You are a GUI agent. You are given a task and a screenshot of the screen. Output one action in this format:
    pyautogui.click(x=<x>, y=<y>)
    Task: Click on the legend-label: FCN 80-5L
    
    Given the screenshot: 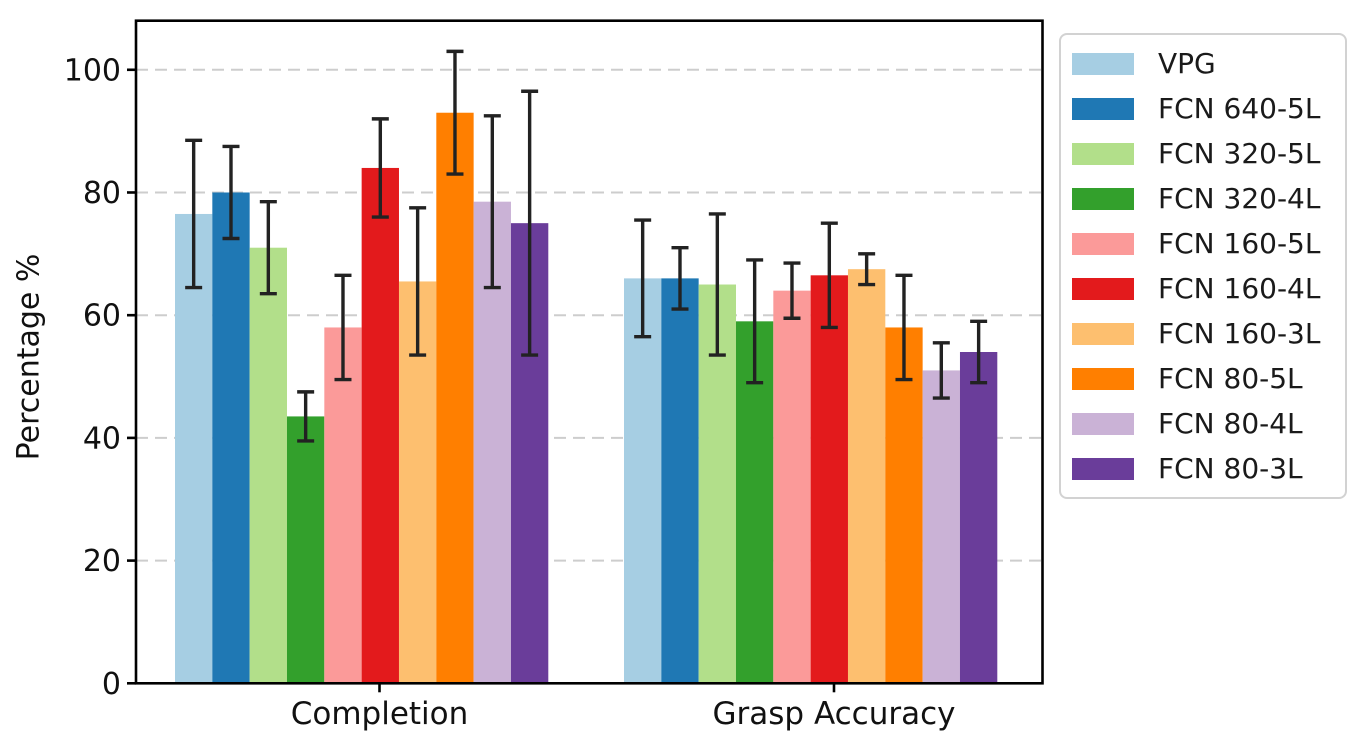 What is the action you would take?
    pyautogui.click(x=1230, y=378)
    